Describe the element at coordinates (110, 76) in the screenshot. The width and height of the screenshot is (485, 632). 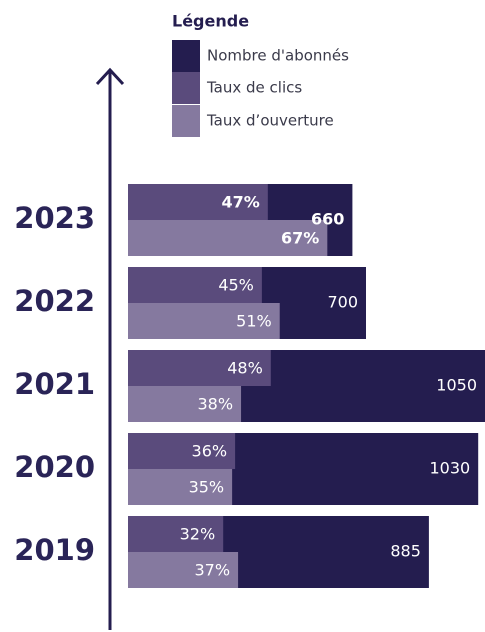
I see `arrow-head` at that location.